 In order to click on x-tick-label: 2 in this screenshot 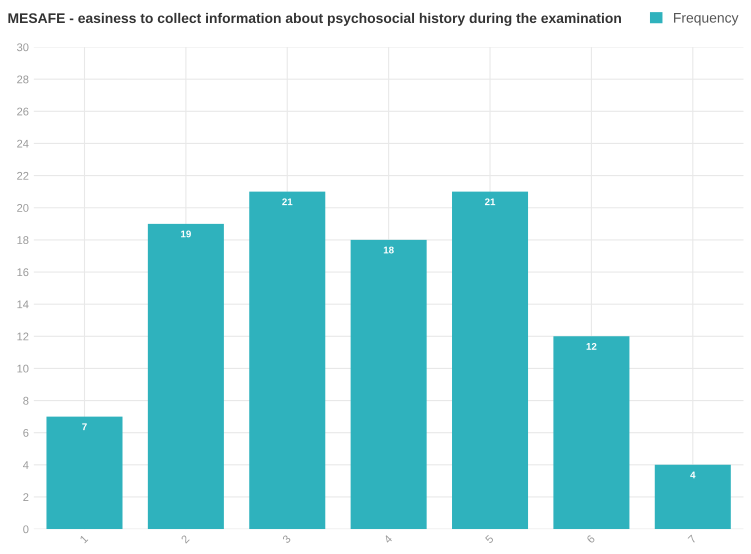, I will do `click(185, 539)`.